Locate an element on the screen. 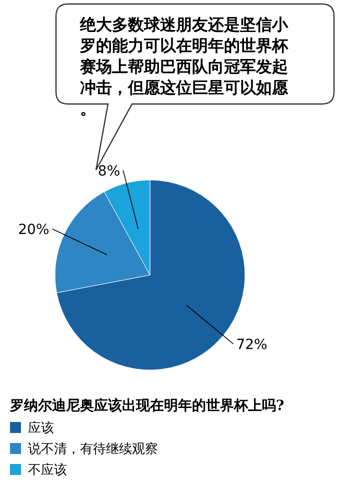 Image resolution: width=361 pixels, height=483 pixels. data-label: 20% is located at coordinates (34, 230).